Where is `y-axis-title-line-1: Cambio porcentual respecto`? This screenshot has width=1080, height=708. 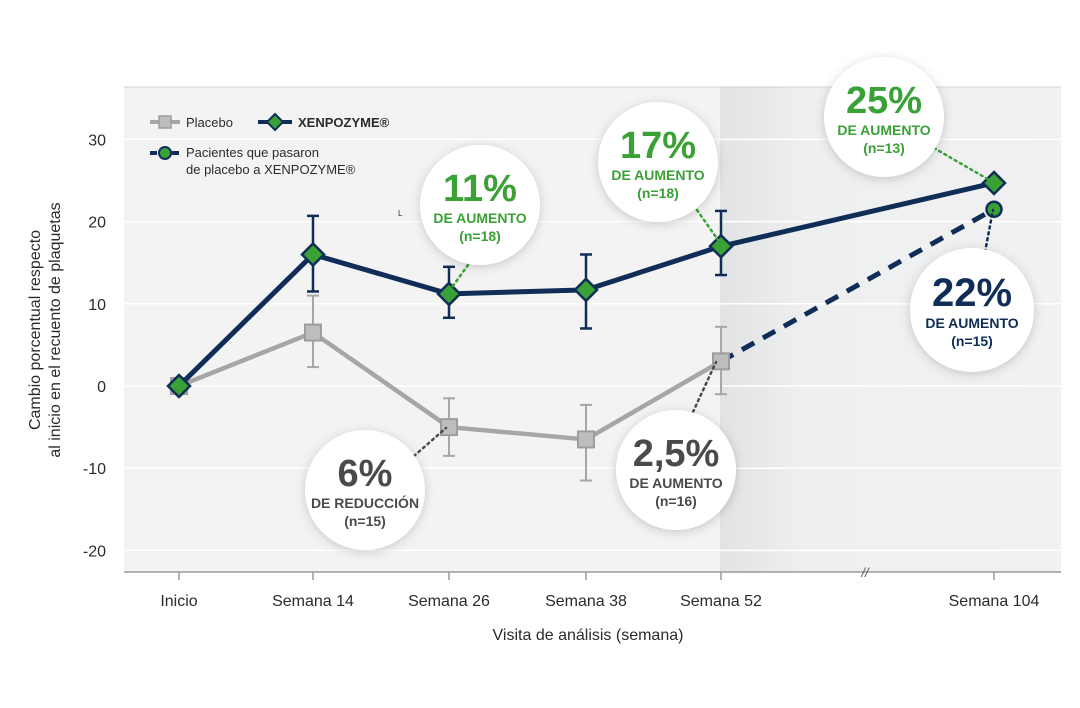 y-axis-title-line-1: Cambio porcentual respecto is located at coordinates (35, 330).